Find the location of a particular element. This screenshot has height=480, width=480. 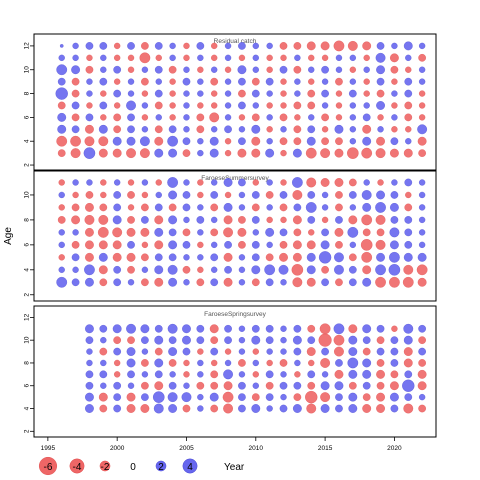

x-tick-label: 2020 is located at coordinates (394, 448).